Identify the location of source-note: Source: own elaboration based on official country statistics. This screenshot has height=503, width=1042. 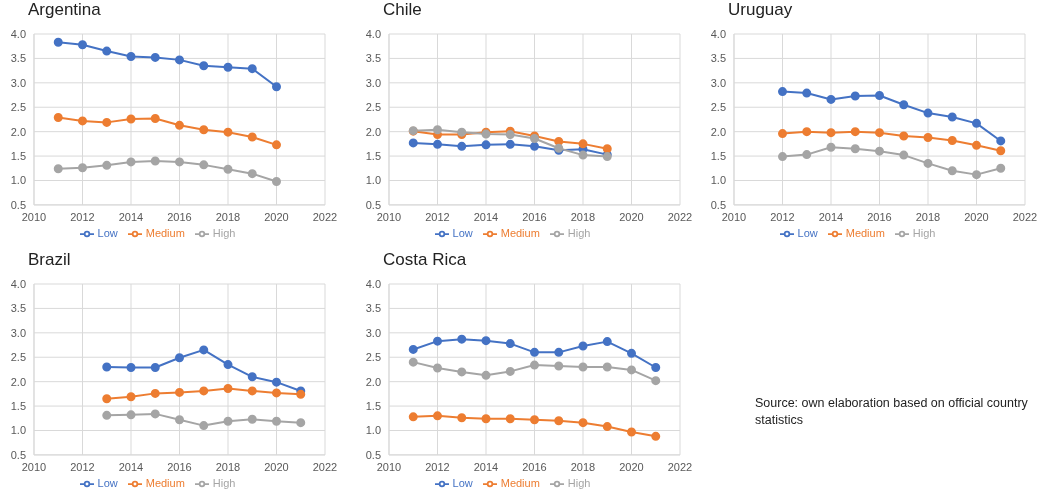
(892, 412).